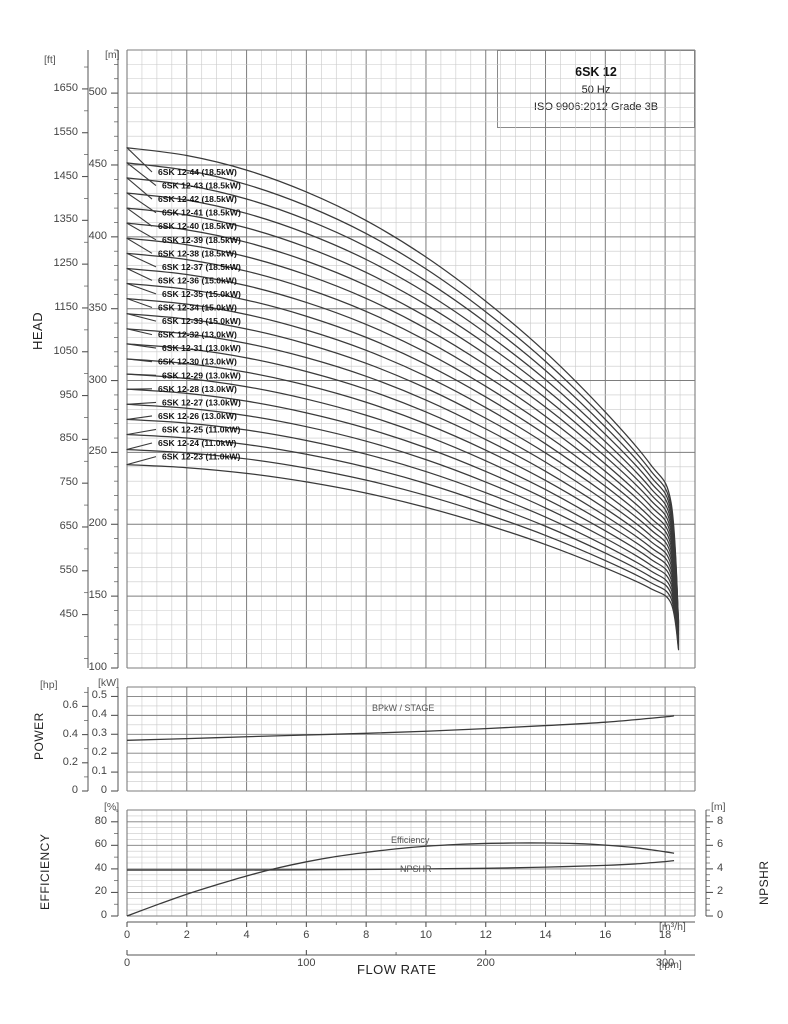  I want to click on efficiency-tick-20: 20, so click(100, 891).